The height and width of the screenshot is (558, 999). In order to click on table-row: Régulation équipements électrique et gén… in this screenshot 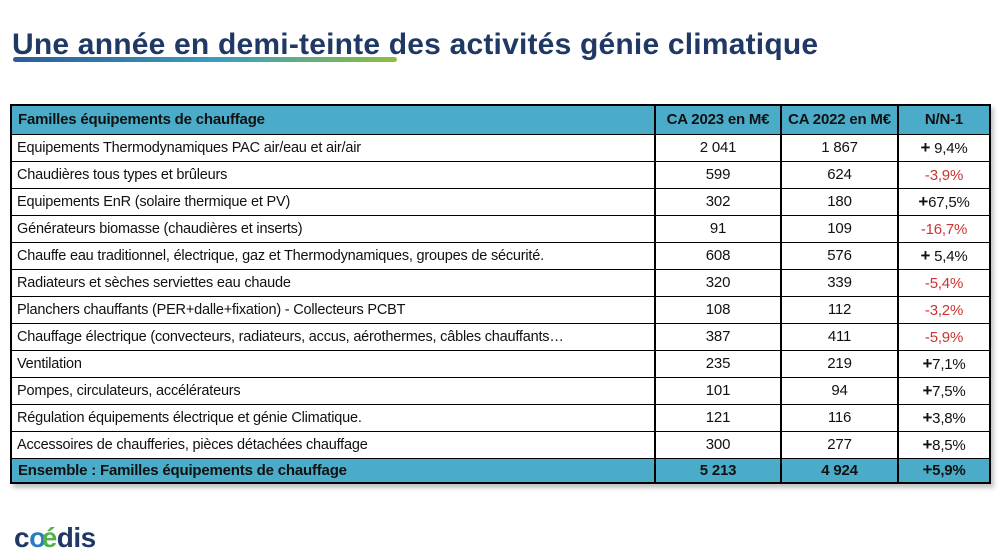, I will do `click(500, 417)`.